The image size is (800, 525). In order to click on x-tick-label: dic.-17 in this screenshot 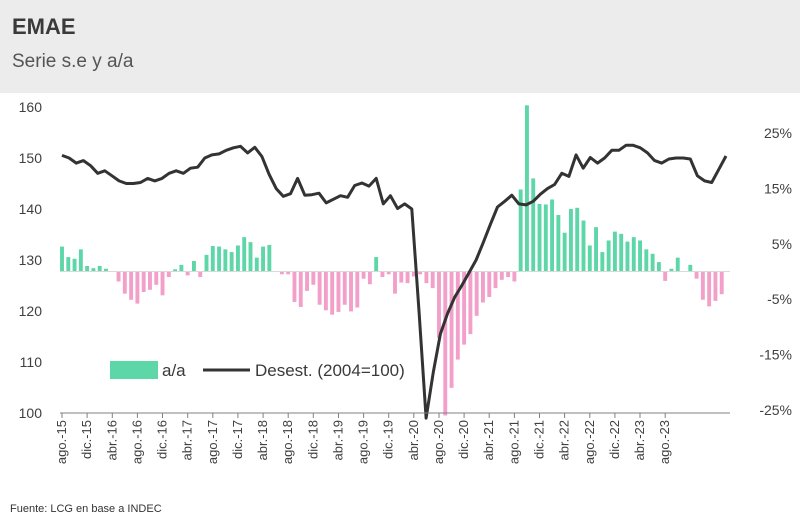, I will do `click(237, 439)`.